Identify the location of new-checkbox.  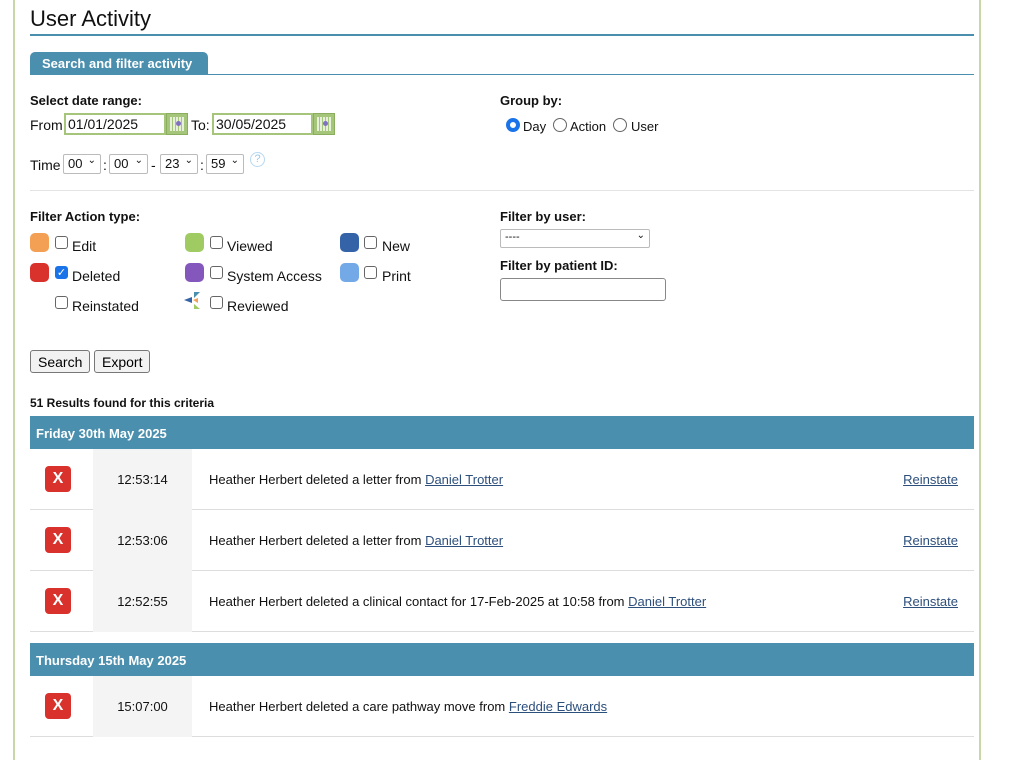
(370, 242).